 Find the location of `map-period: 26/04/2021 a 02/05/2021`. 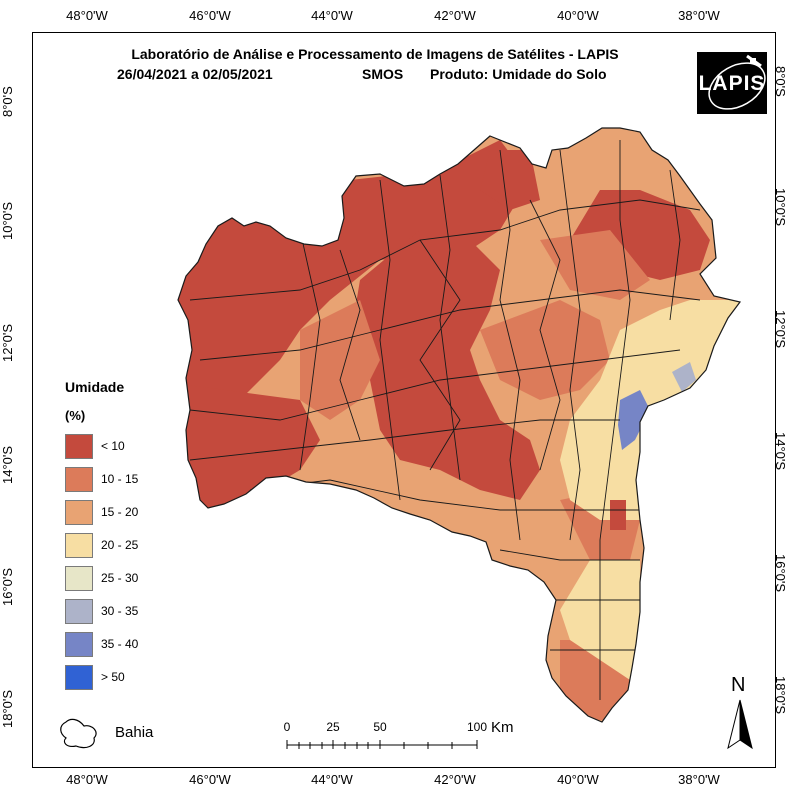

map-period: 26/04/2021 a 02/05/2021 is located at coordinates (195, 74).